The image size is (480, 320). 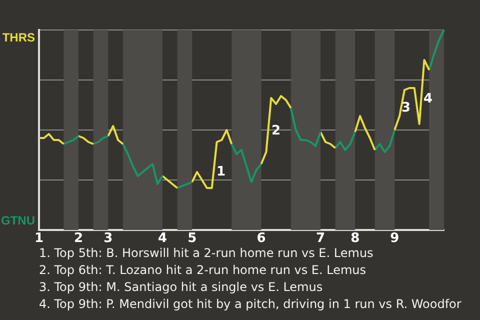 What do you see at coordinates (192, 238) in the screenshot?
I see `x-tick-label: 5` at bounding box center [192, 238].